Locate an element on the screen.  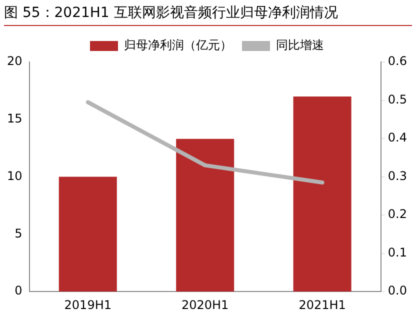
x-tick-label: 2019H1 is located at coordinates (88, 305).